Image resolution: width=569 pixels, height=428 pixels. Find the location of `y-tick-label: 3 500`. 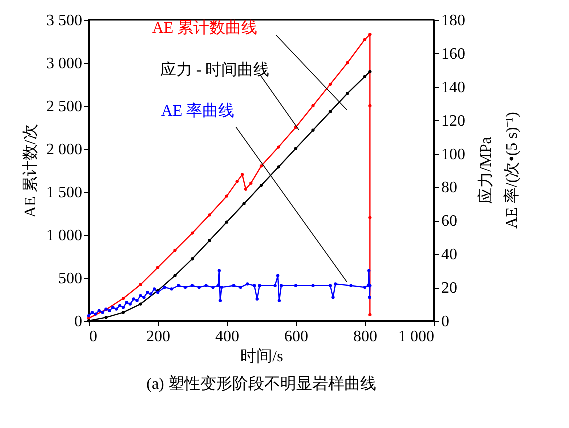

y-tick-label: 3 500 is located at coordinates (64, 21).